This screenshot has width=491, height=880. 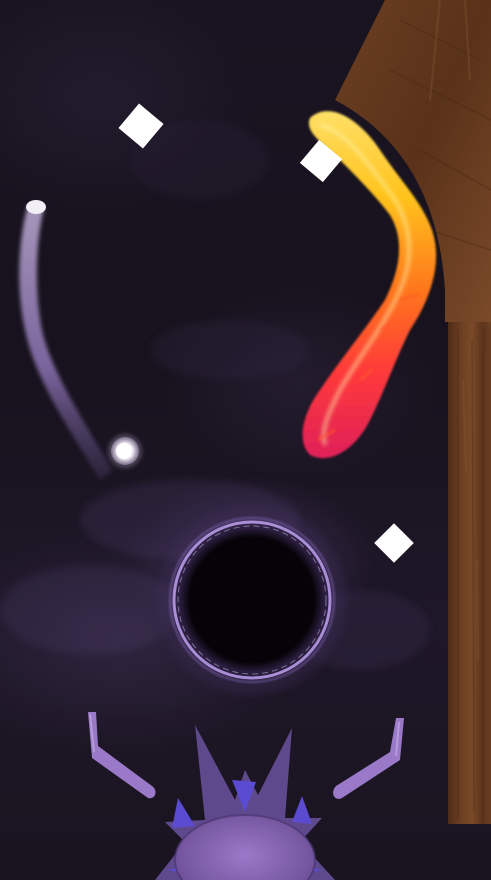 What do you see at coordinates (125, 451) in the screenshot?
I see `white-ball` at bounding box center [125, 451].